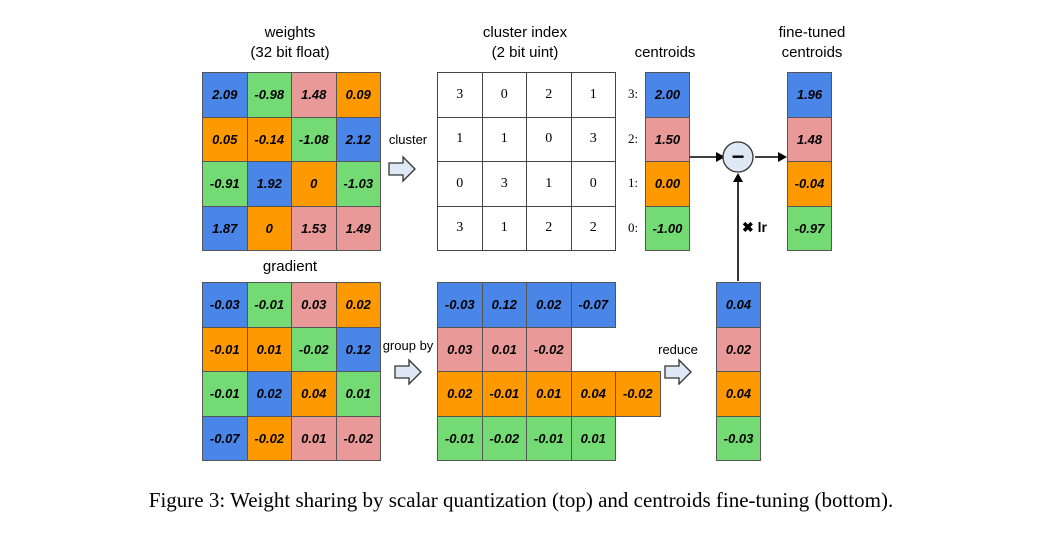  Describe the element at coordinates (678, 349) in the screenshot. I see `reduce-arrow-label: reduce` at that location.